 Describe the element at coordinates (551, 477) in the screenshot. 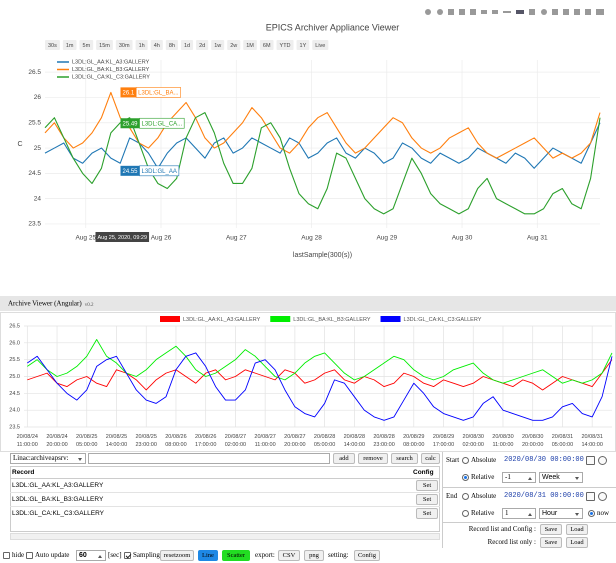

I see `unit: Week` at that location.